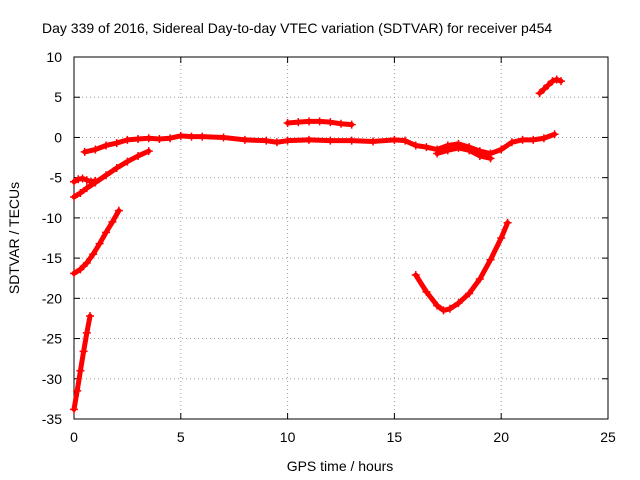 This screenshot has height=480, width=640. What do you see at coordinates (395, 437) in the screenshot?
I see `x-tick-label: 15` at bounding box center [395, 437].